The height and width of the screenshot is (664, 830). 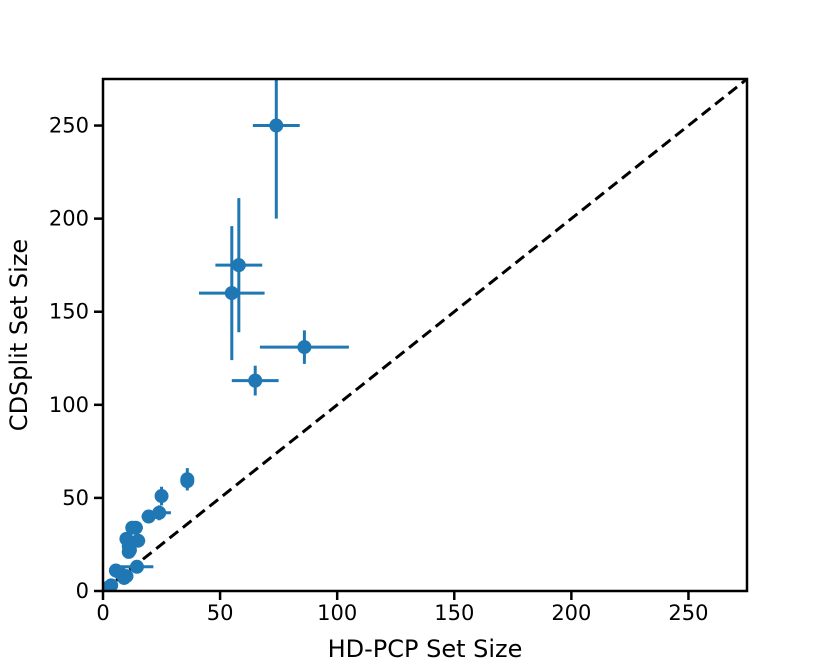 I want to click on y-tick-label: 50, so click(x=75, y=498).